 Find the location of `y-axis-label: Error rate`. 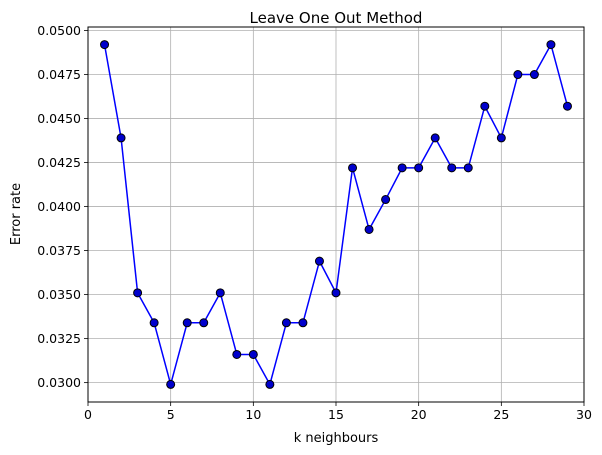

y-axis-label: Error rate is located at coordinates (16, 214).